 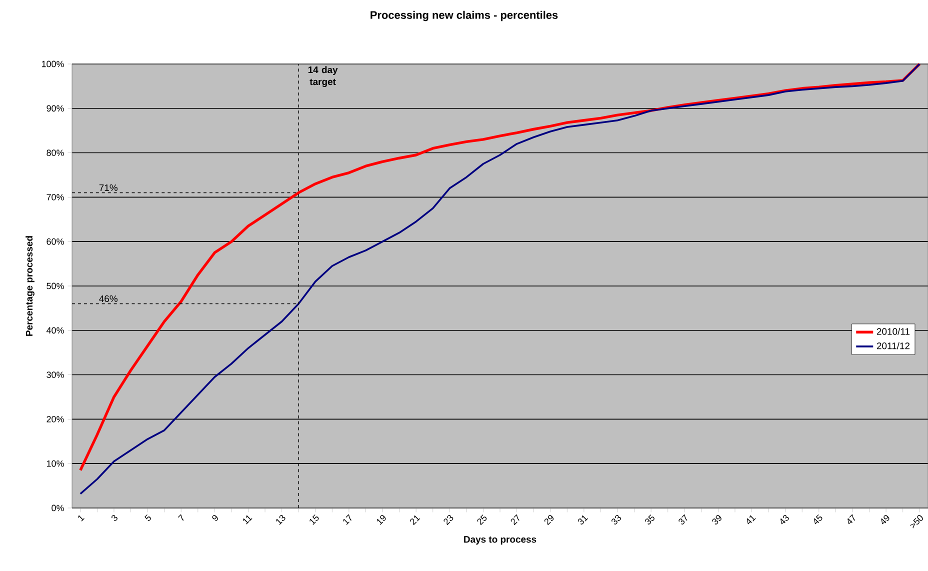 What do you see at coordinates (415, 520) in the screenshot?
I see `x-tick-label: 21` at bounding box center [415, 520].